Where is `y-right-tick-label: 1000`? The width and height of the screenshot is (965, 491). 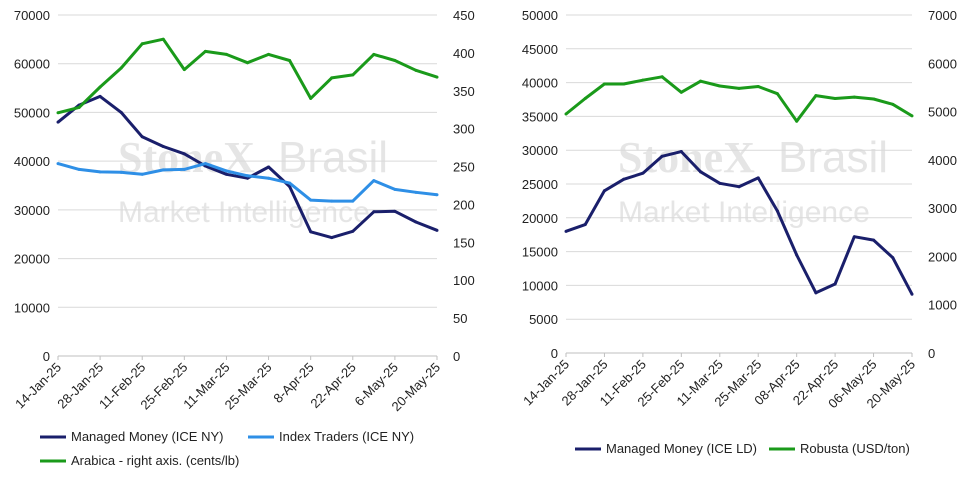
y-right-tick-label: 1000 is located at coordinates (942, 305).